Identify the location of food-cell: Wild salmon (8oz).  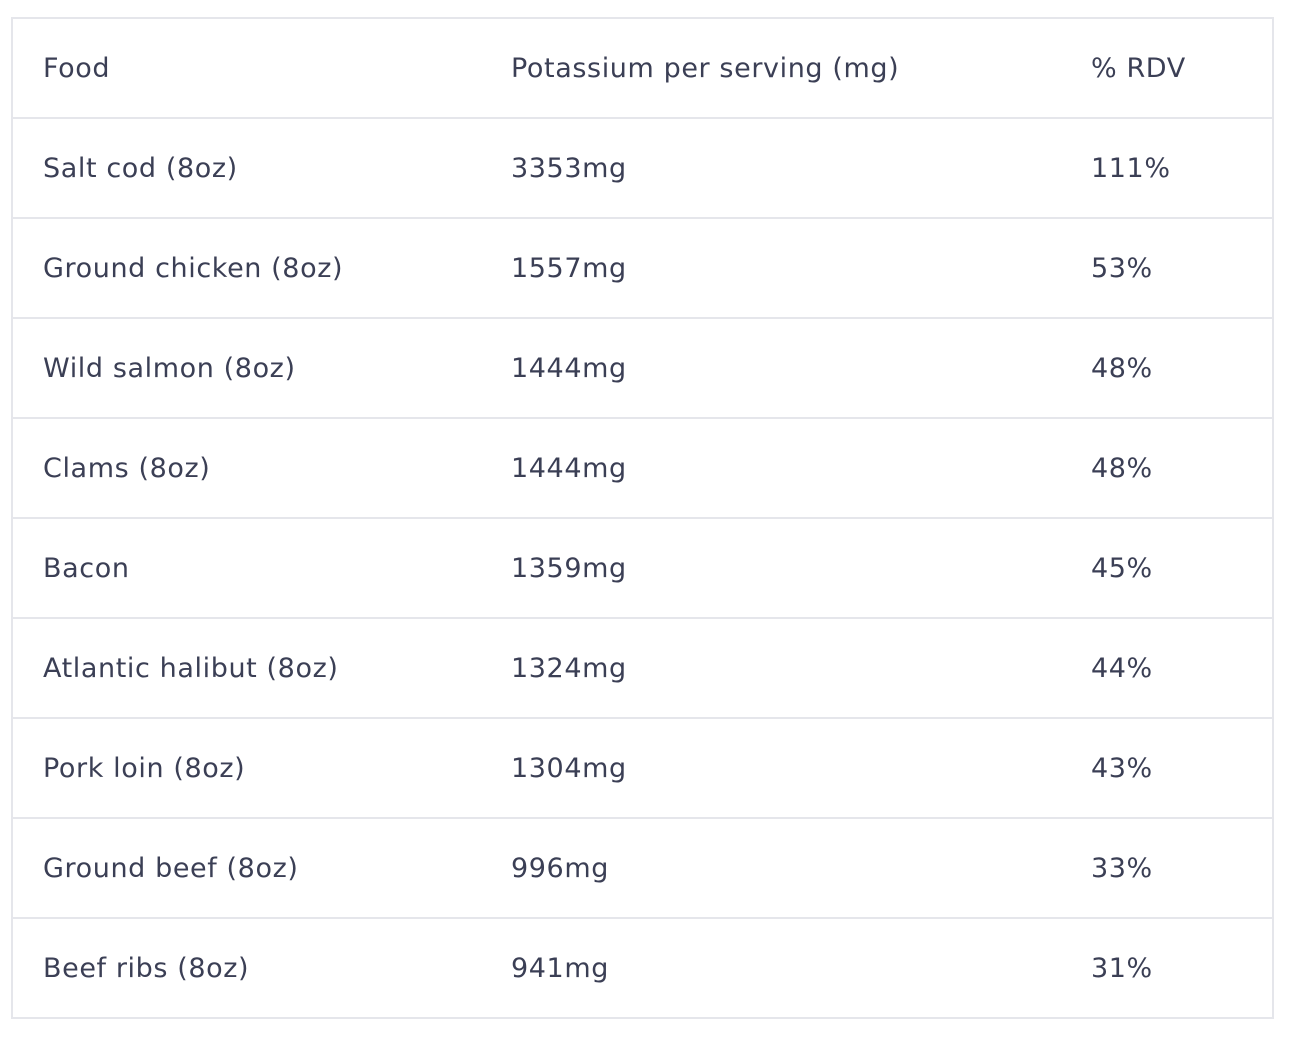
(246, 367).